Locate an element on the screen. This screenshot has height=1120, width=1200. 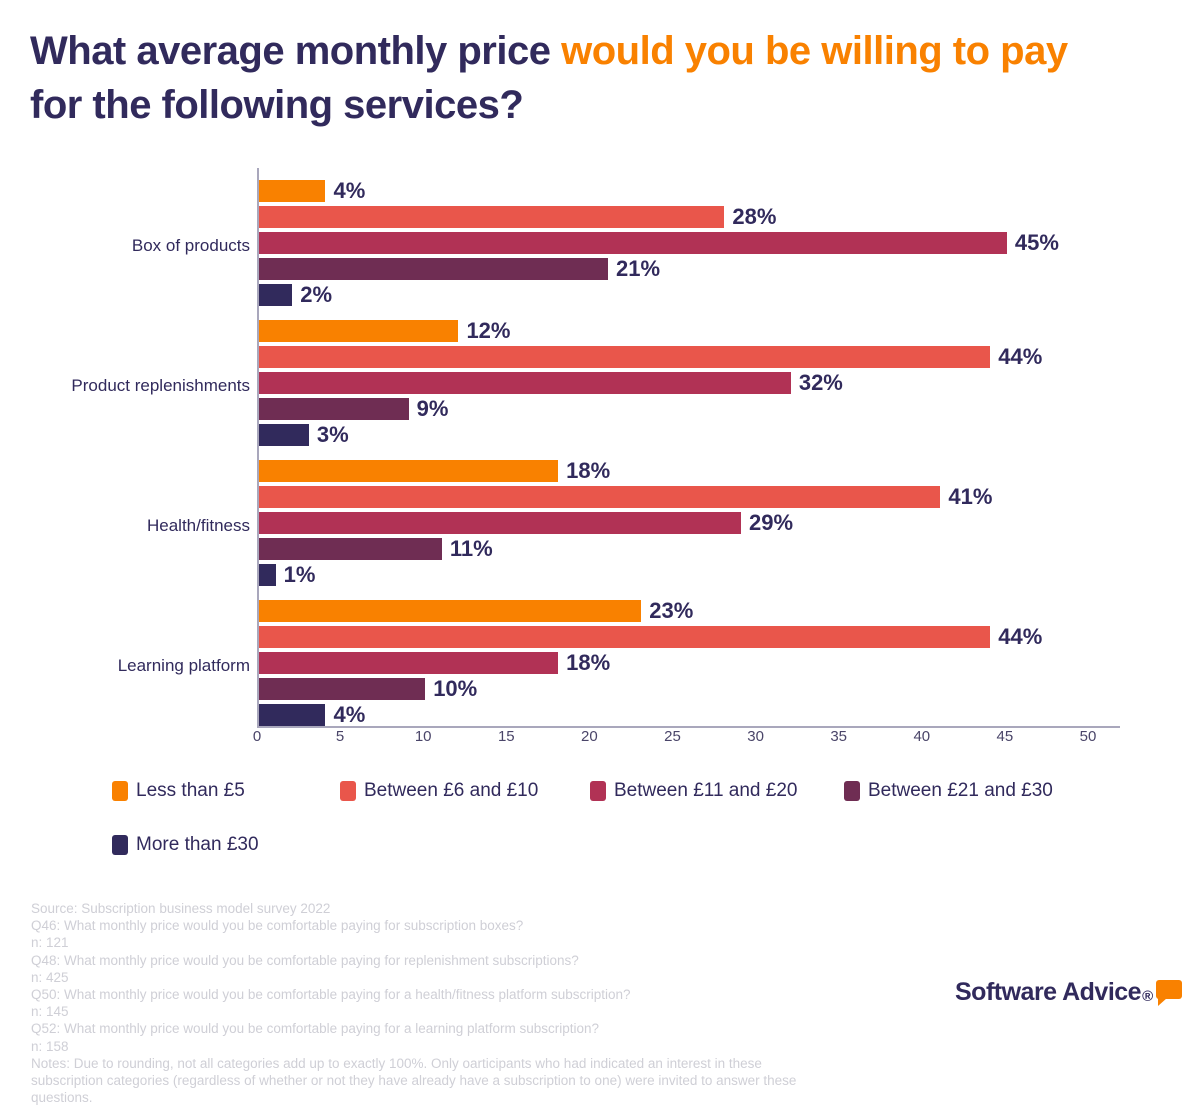
table-row: 10% is located at coordinates (689, 688).